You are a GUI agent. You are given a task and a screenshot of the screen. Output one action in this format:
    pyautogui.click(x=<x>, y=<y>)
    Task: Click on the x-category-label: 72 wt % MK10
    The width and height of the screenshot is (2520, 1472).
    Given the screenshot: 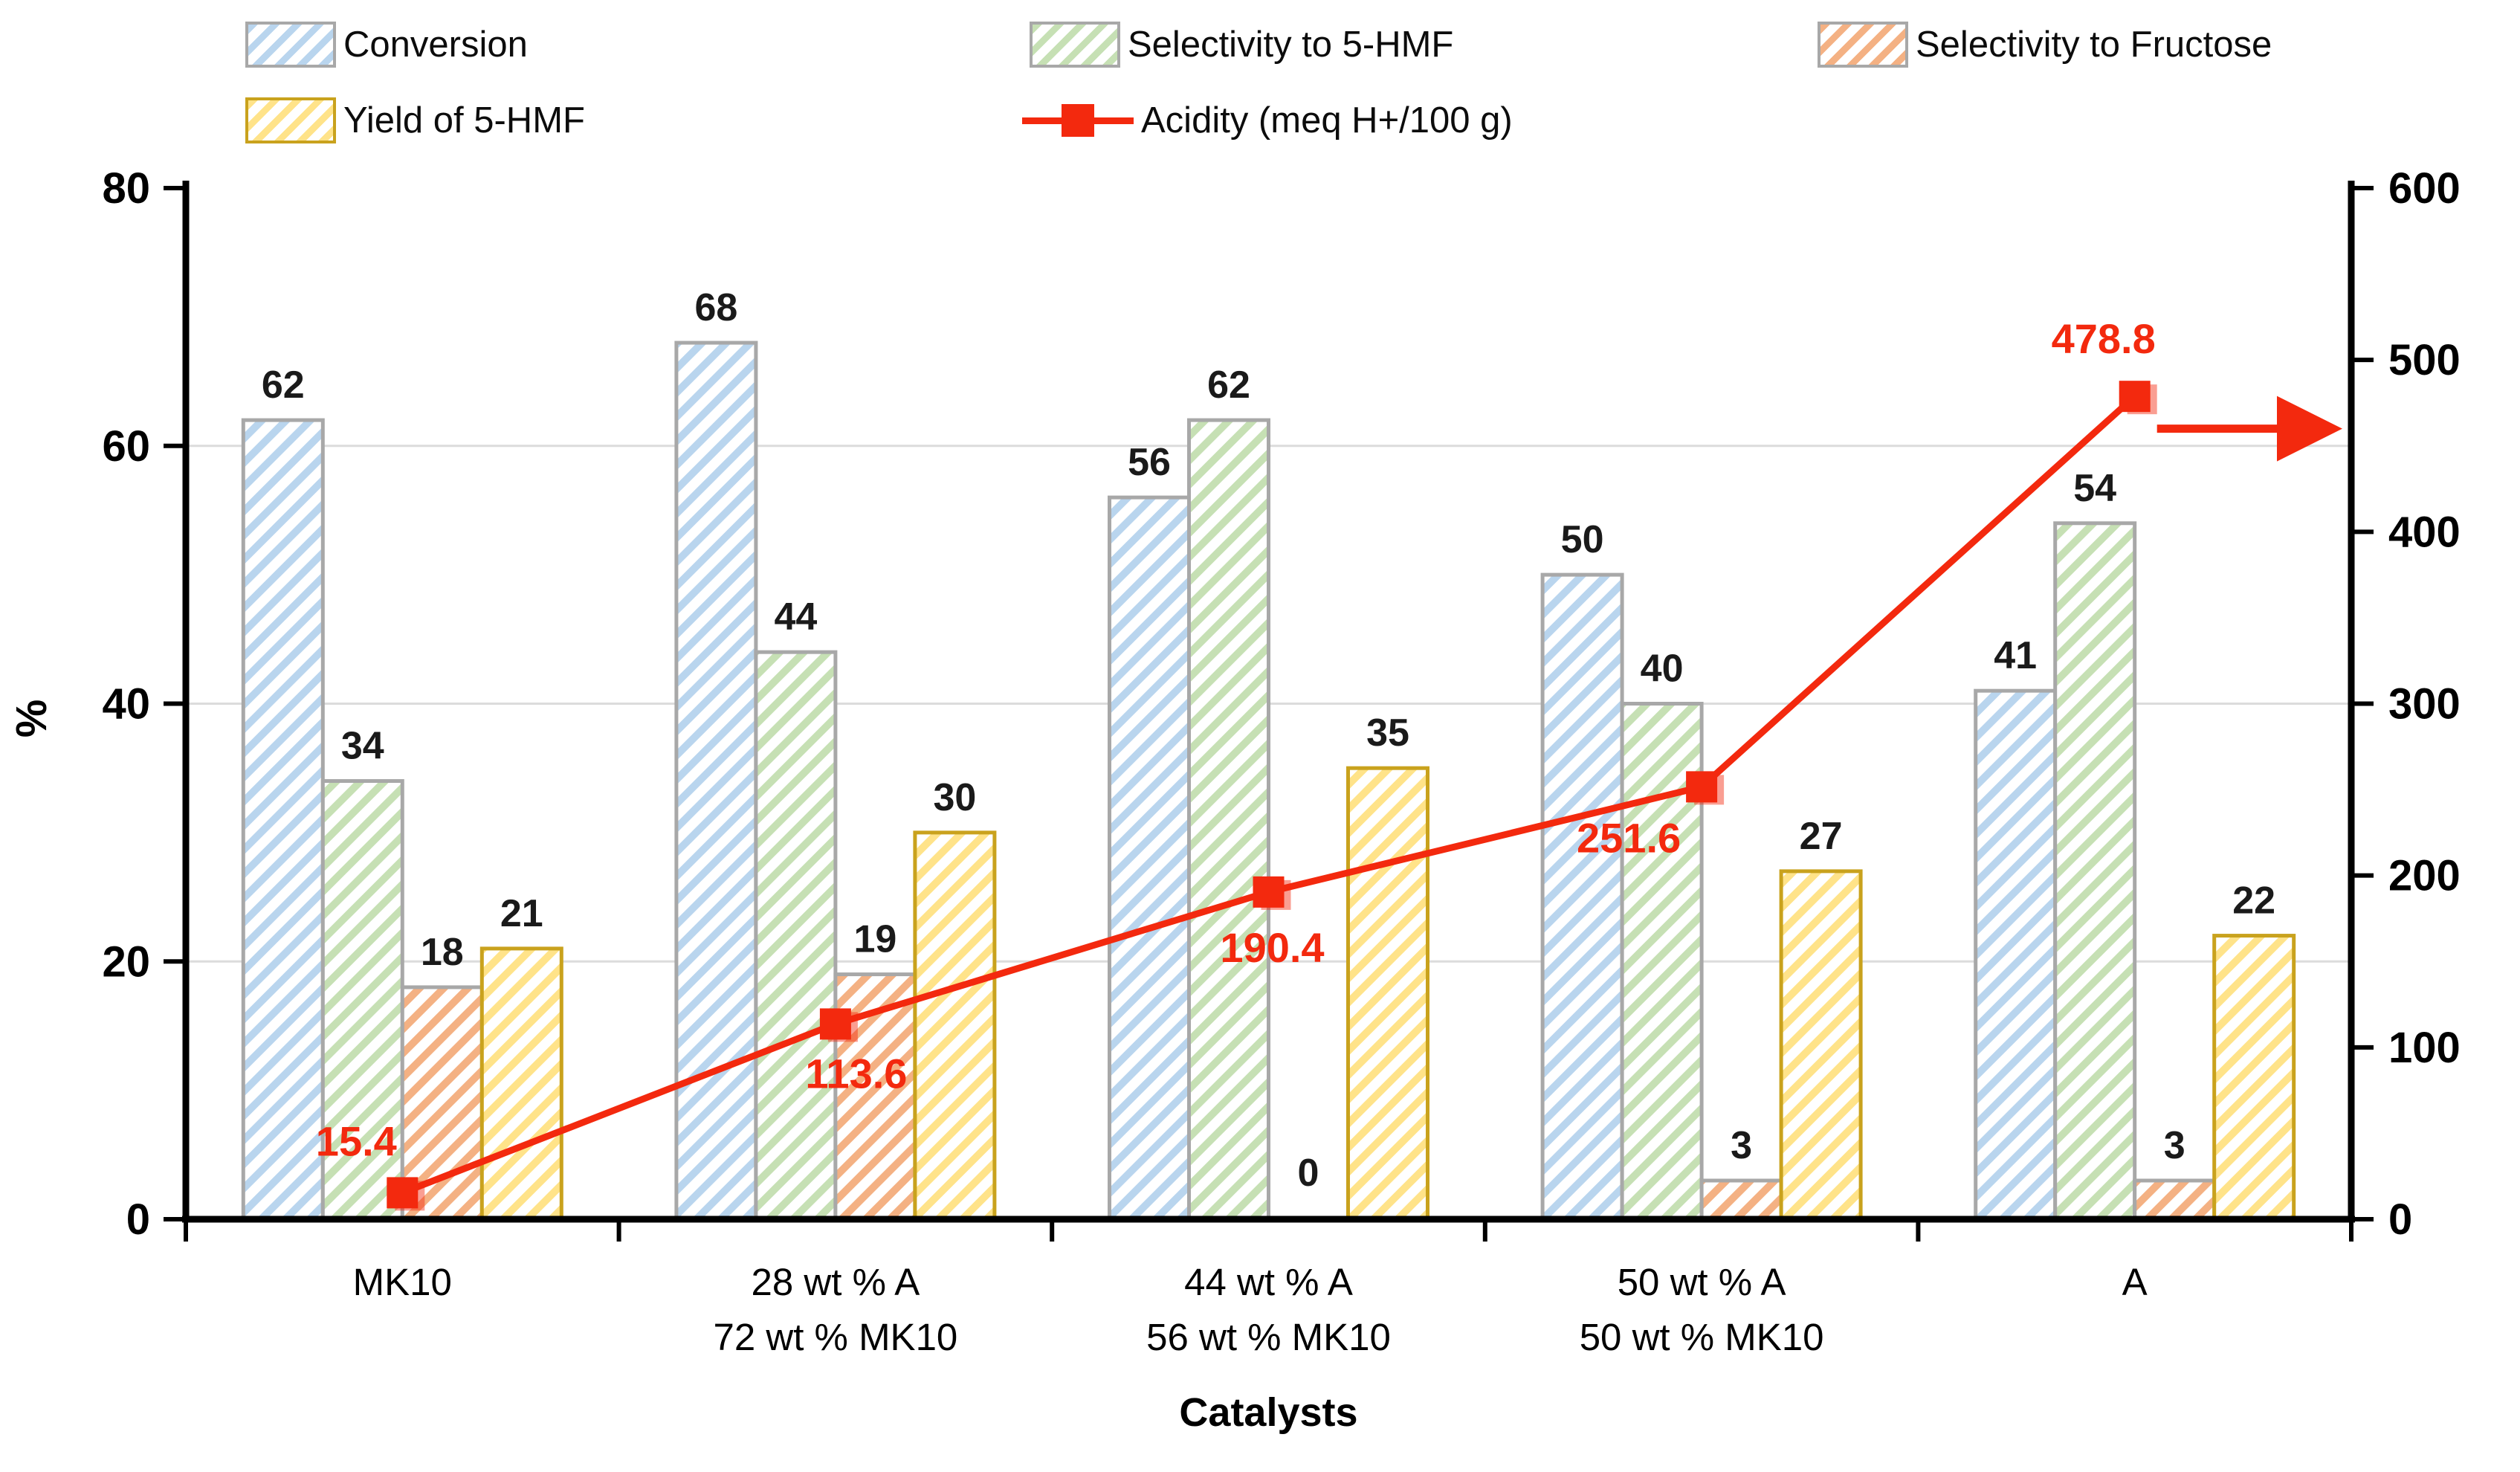 What is the action you would take?
    pyautogui.click(x=835, y=1337)
    